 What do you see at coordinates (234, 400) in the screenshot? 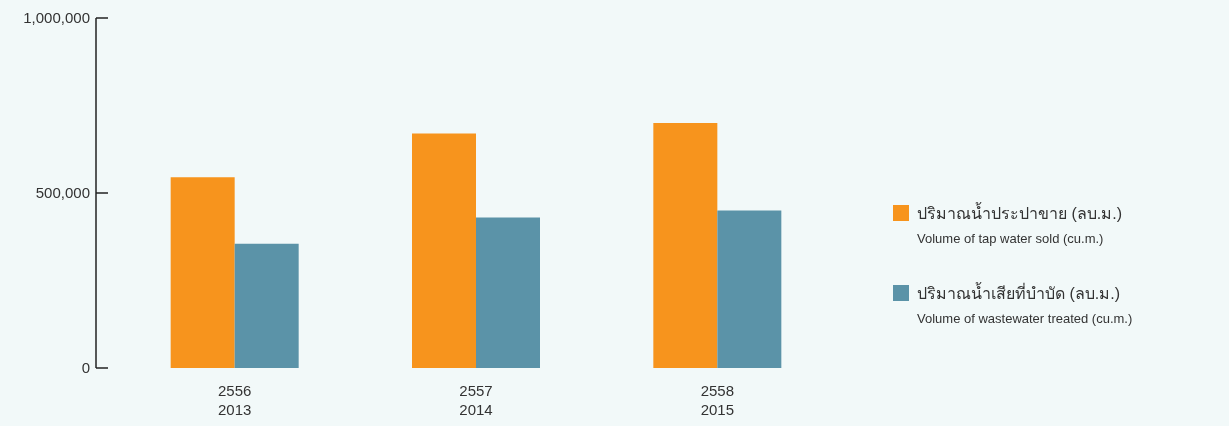
I see `x-tick-label: 2556 2013` at bounding box center [234, 400].